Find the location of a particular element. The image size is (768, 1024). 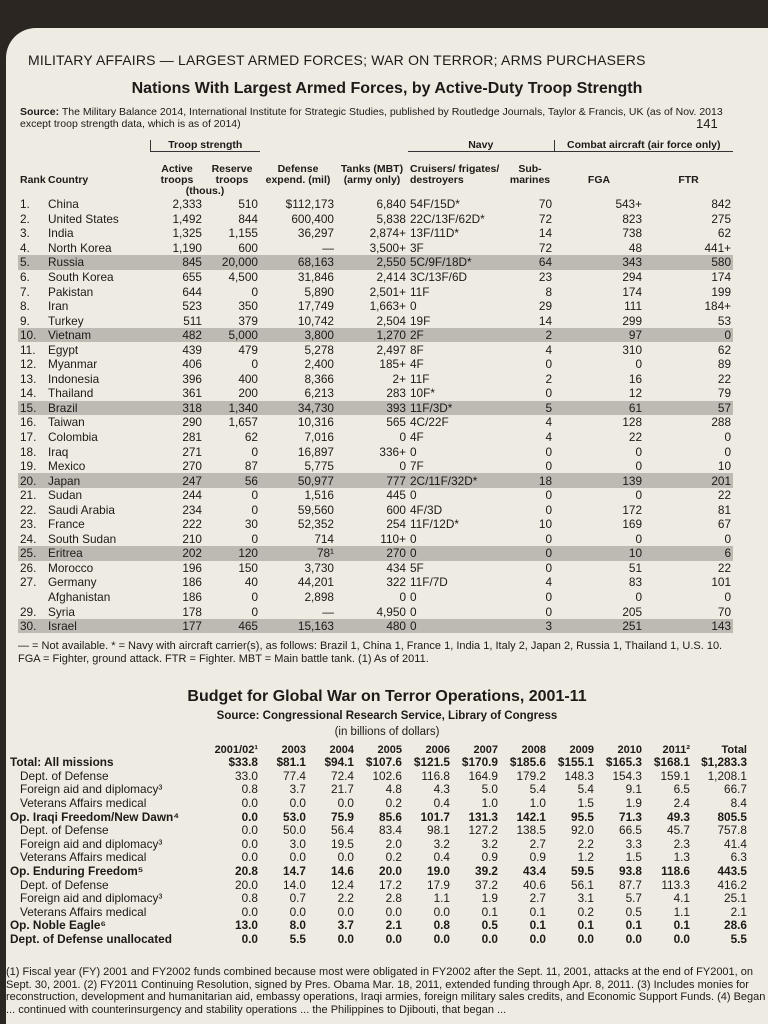

table-cell: 842 is located at coordinates (721, 204).